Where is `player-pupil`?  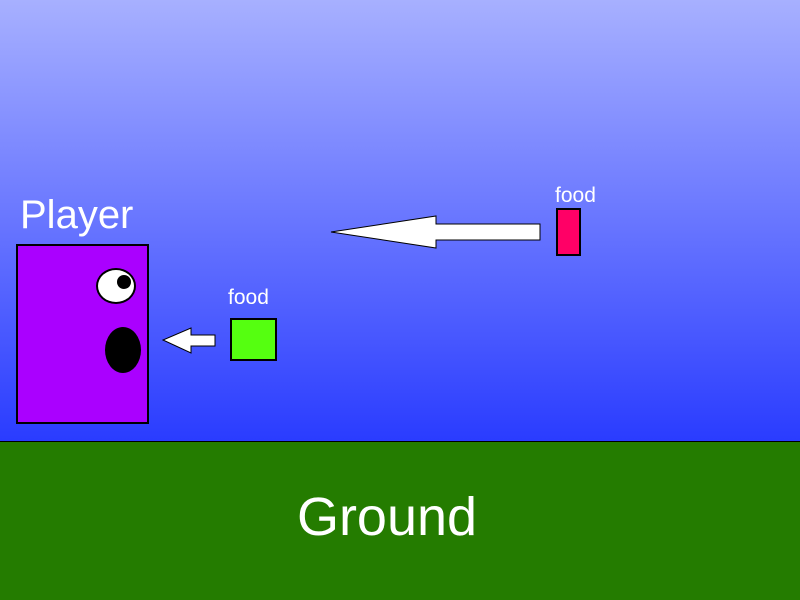
player-pupil is located at coordinates (124, 282).